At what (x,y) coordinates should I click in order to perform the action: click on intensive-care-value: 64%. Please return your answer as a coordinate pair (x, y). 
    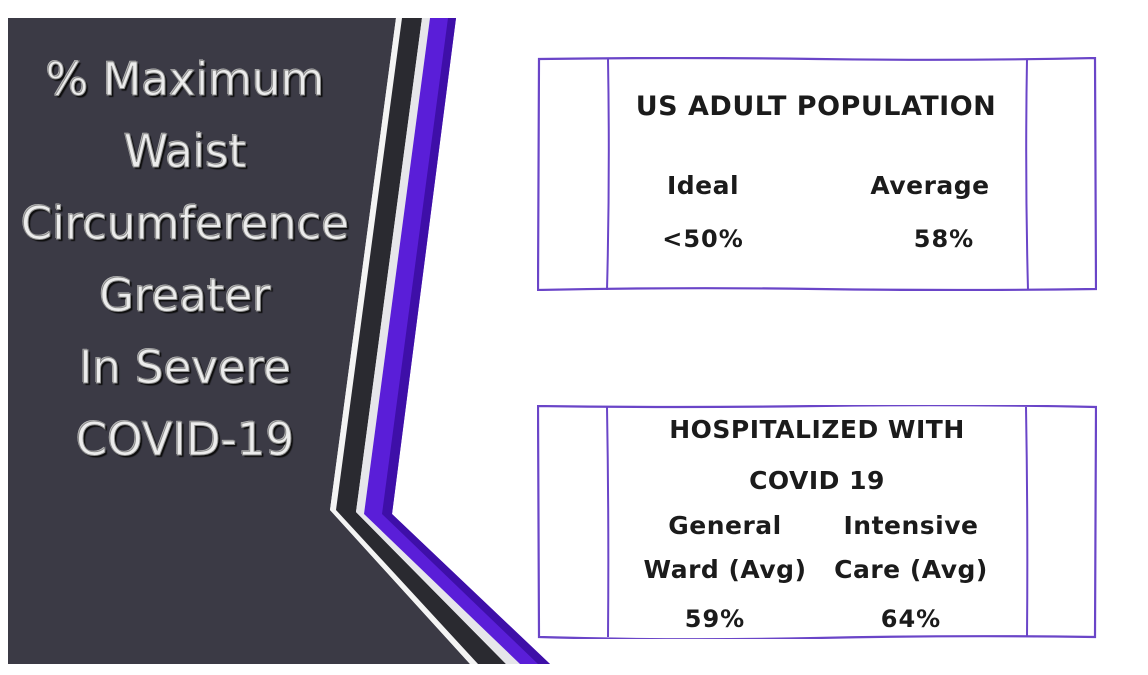
    Looking at the image, I should click on (911, 619).